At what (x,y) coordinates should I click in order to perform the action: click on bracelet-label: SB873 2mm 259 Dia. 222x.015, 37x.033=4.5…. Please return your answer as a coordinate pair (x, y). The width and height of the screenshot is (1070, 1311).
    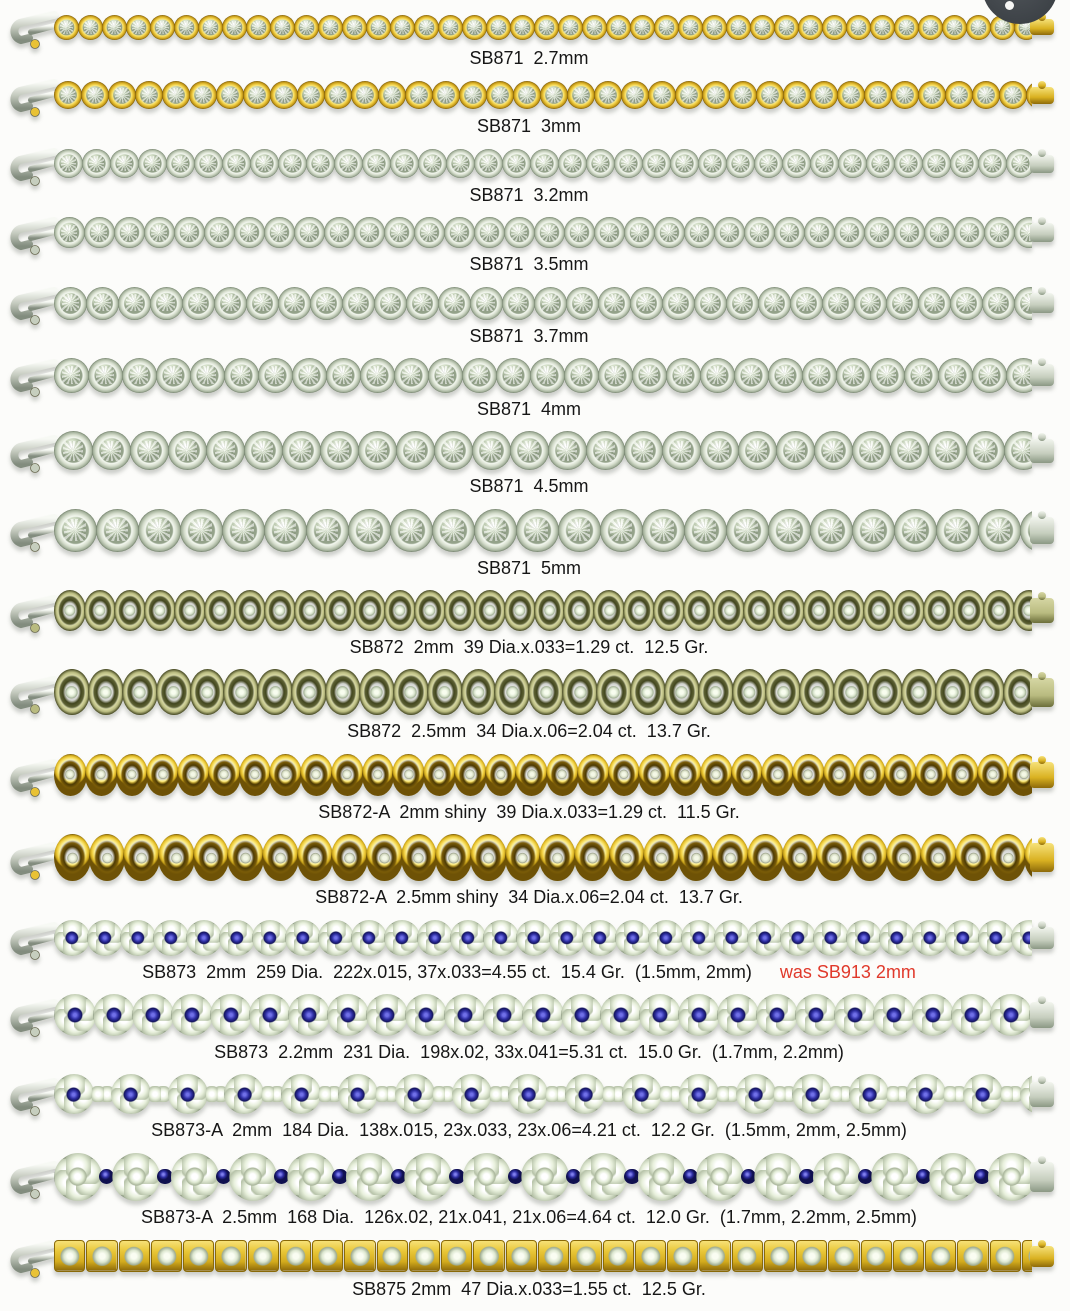
    Looking at the image, I should click on (447, 971).